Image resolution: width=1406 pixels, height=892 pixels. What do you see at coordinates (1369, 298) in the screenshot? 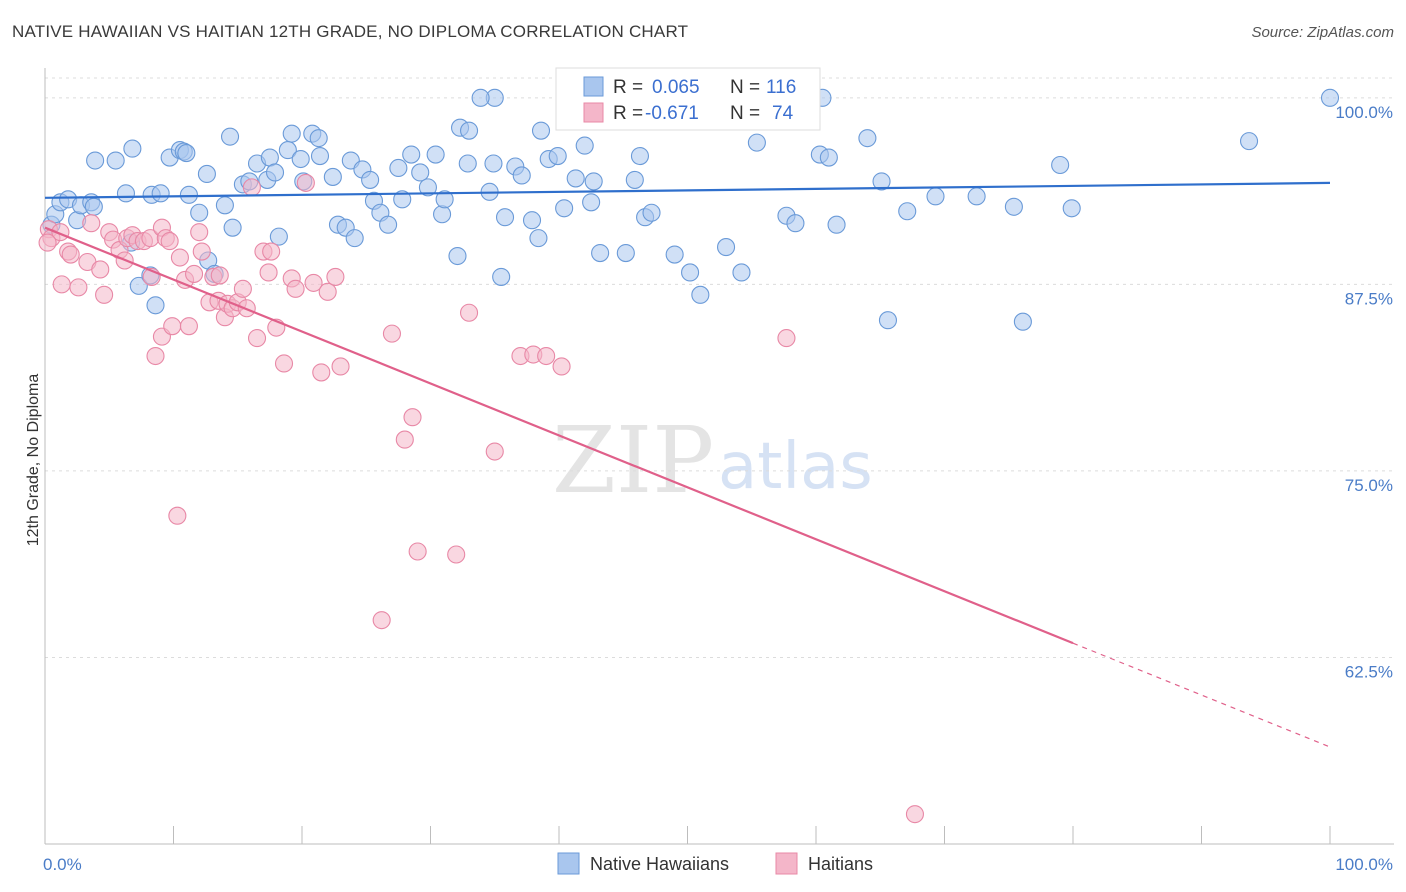
I see `y-tick-label: 87.5%` at bounding box center [1369, 298].